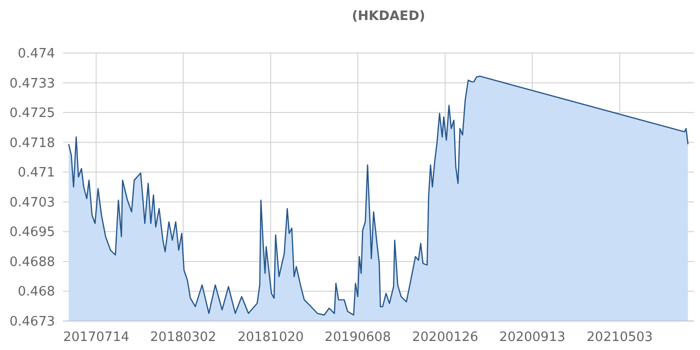  Describe the element at coordinates (32, 262) in the screenshot. I see `y-tick-label: 0.4688` at that location.